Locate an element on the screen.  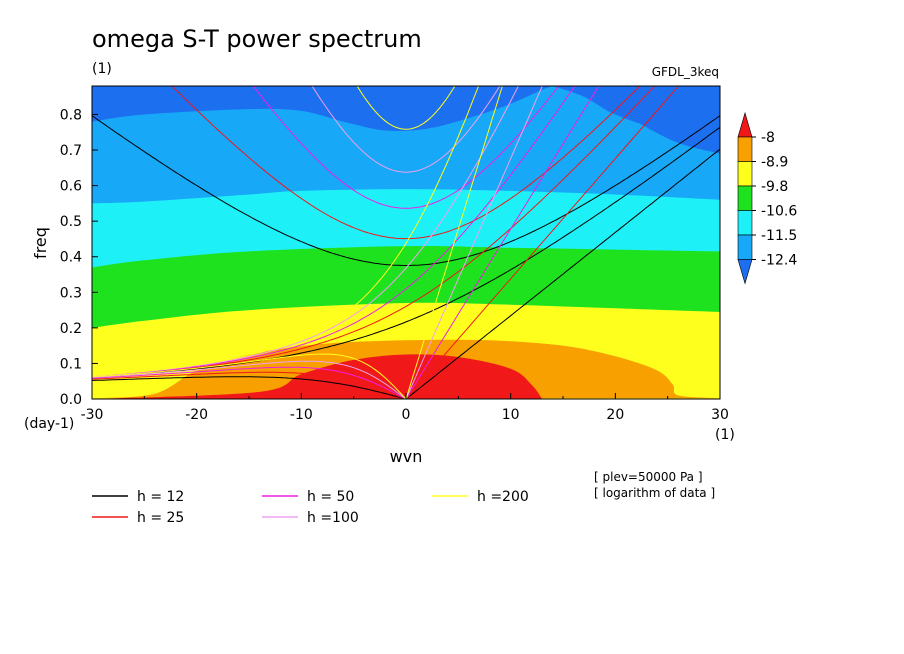
legend-label-h200: h =200 is located at coordinates (503, 497).